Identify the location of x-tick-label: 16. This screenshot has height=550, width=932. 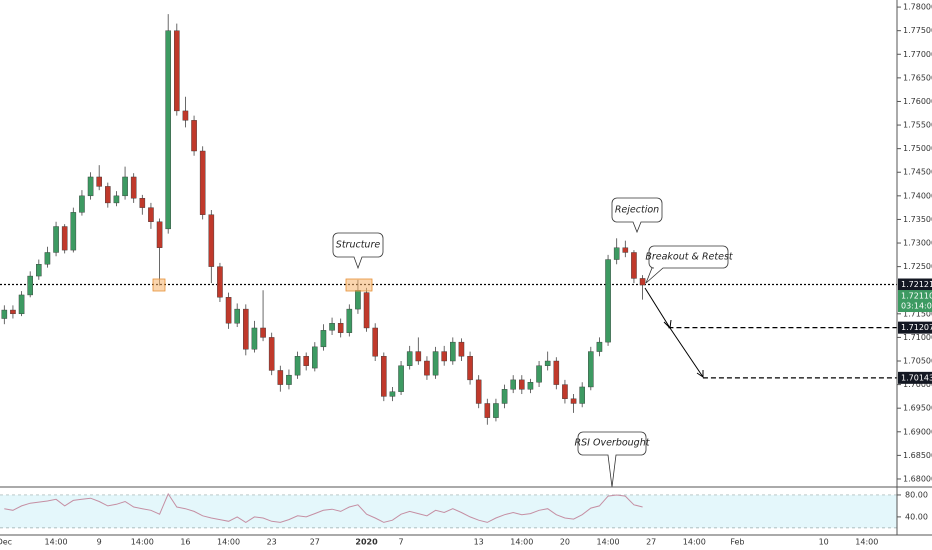
(185, 542).